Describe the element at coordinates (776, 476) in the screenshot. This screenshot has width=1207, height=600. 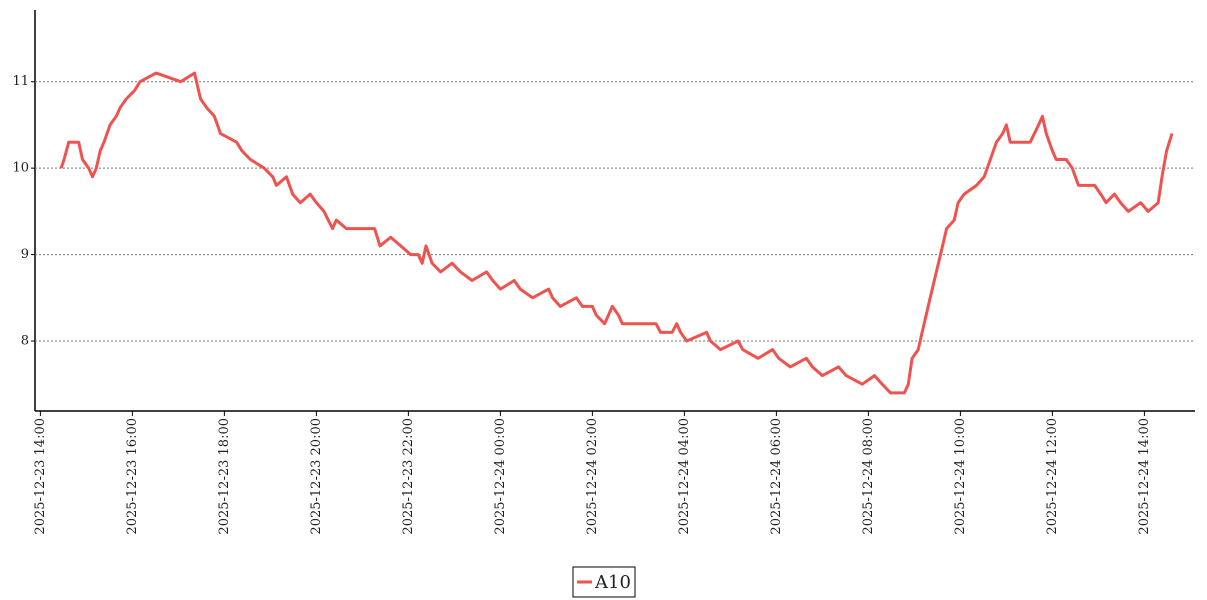
I see `x-tick-label: 2025-12-24 06:00` at that location.